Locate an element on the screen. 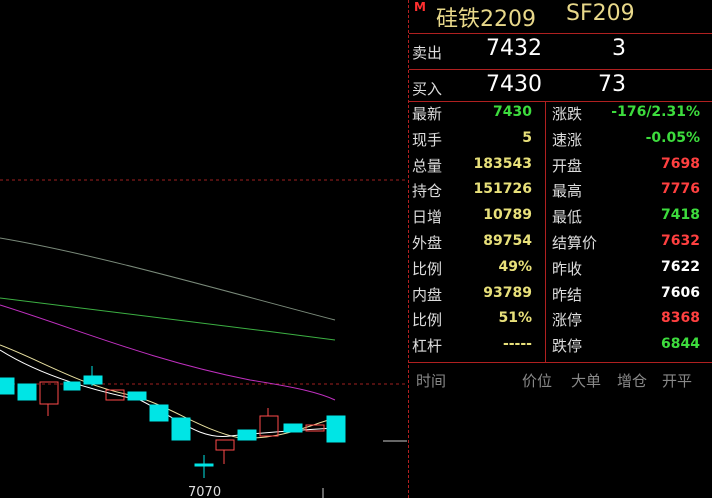 This screenshot has height=498, width=712. stat-label: 杠杆 is located at coordinates (427, 346).